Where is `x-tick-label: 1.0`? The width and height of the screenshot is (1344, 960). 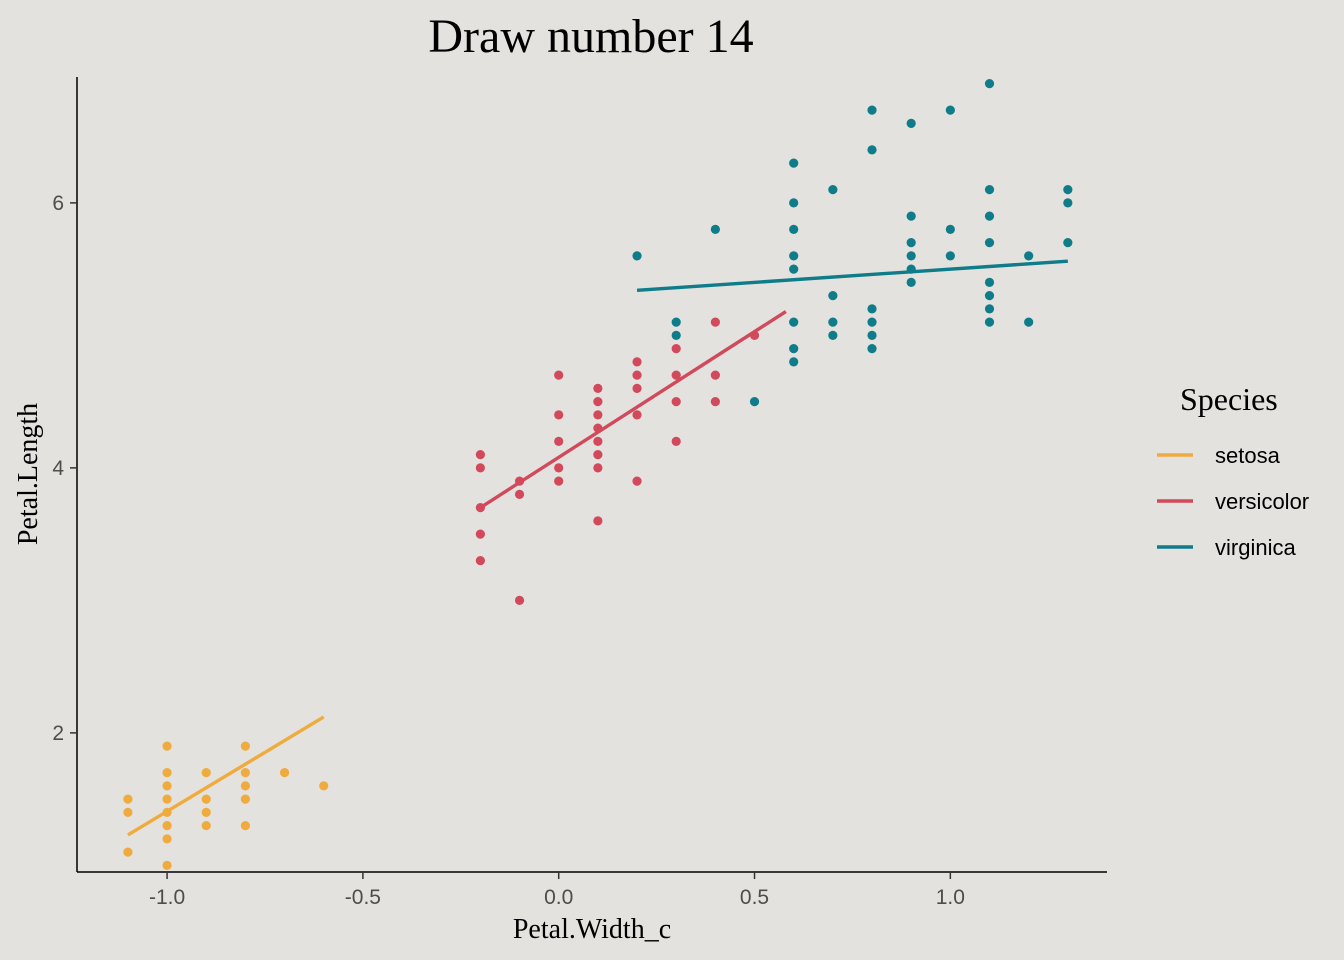 x-tick-label: 1.0 is located at coordinates (950, 897).